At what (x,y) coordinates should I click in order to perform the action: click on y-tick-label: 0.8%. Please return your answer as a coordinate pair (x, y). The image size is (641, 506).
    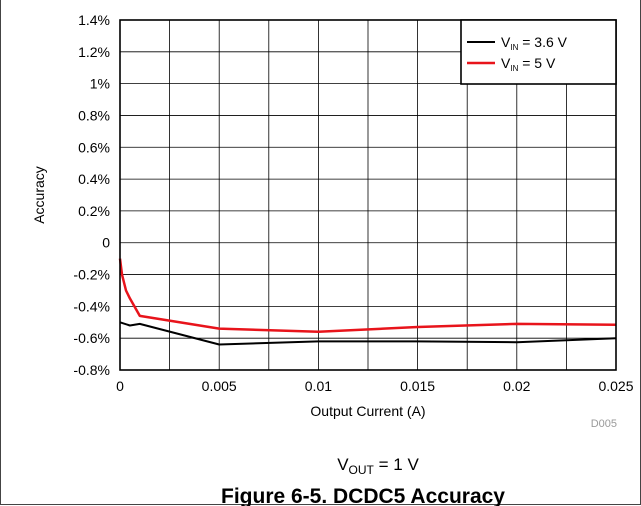
    Looking at the image, I should click on (94, 115).